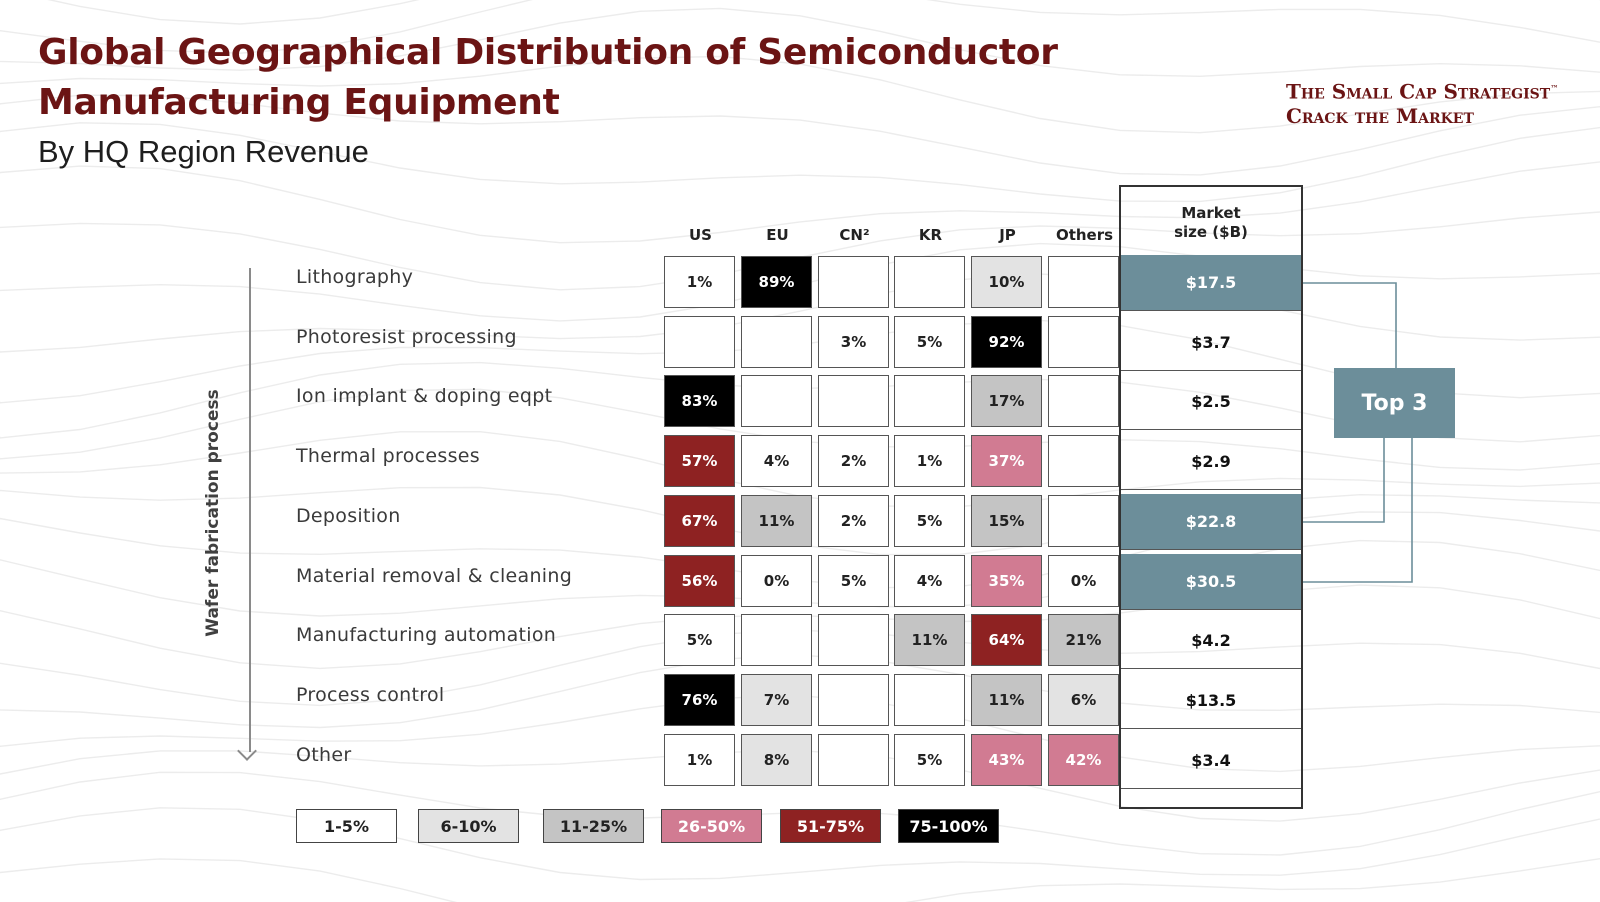  I want to click on market-size-header: Market size ($B), so click(1211, 223).